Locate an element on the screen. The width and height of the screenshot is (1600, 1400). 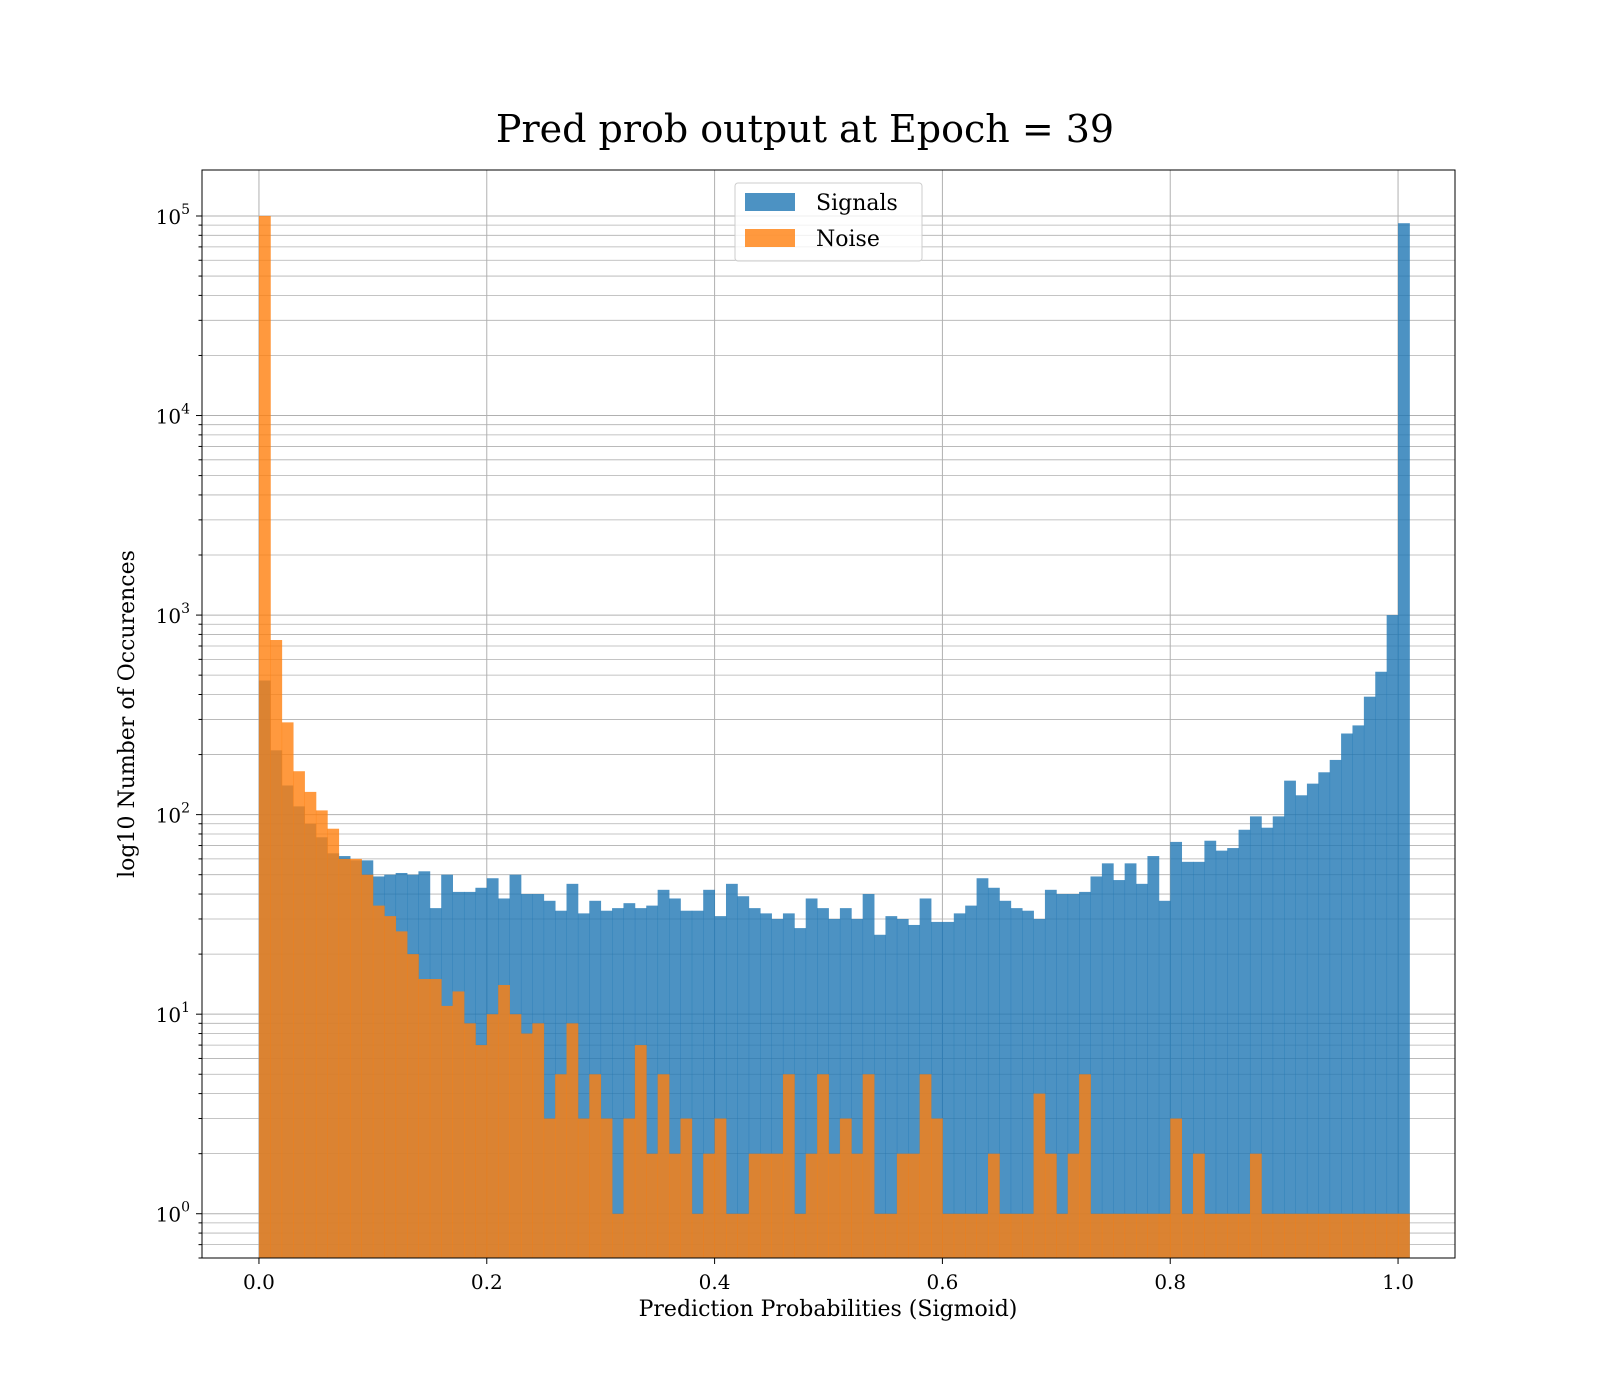
x-tick-label: 0.8 is located at coordinates (1170, 1282).